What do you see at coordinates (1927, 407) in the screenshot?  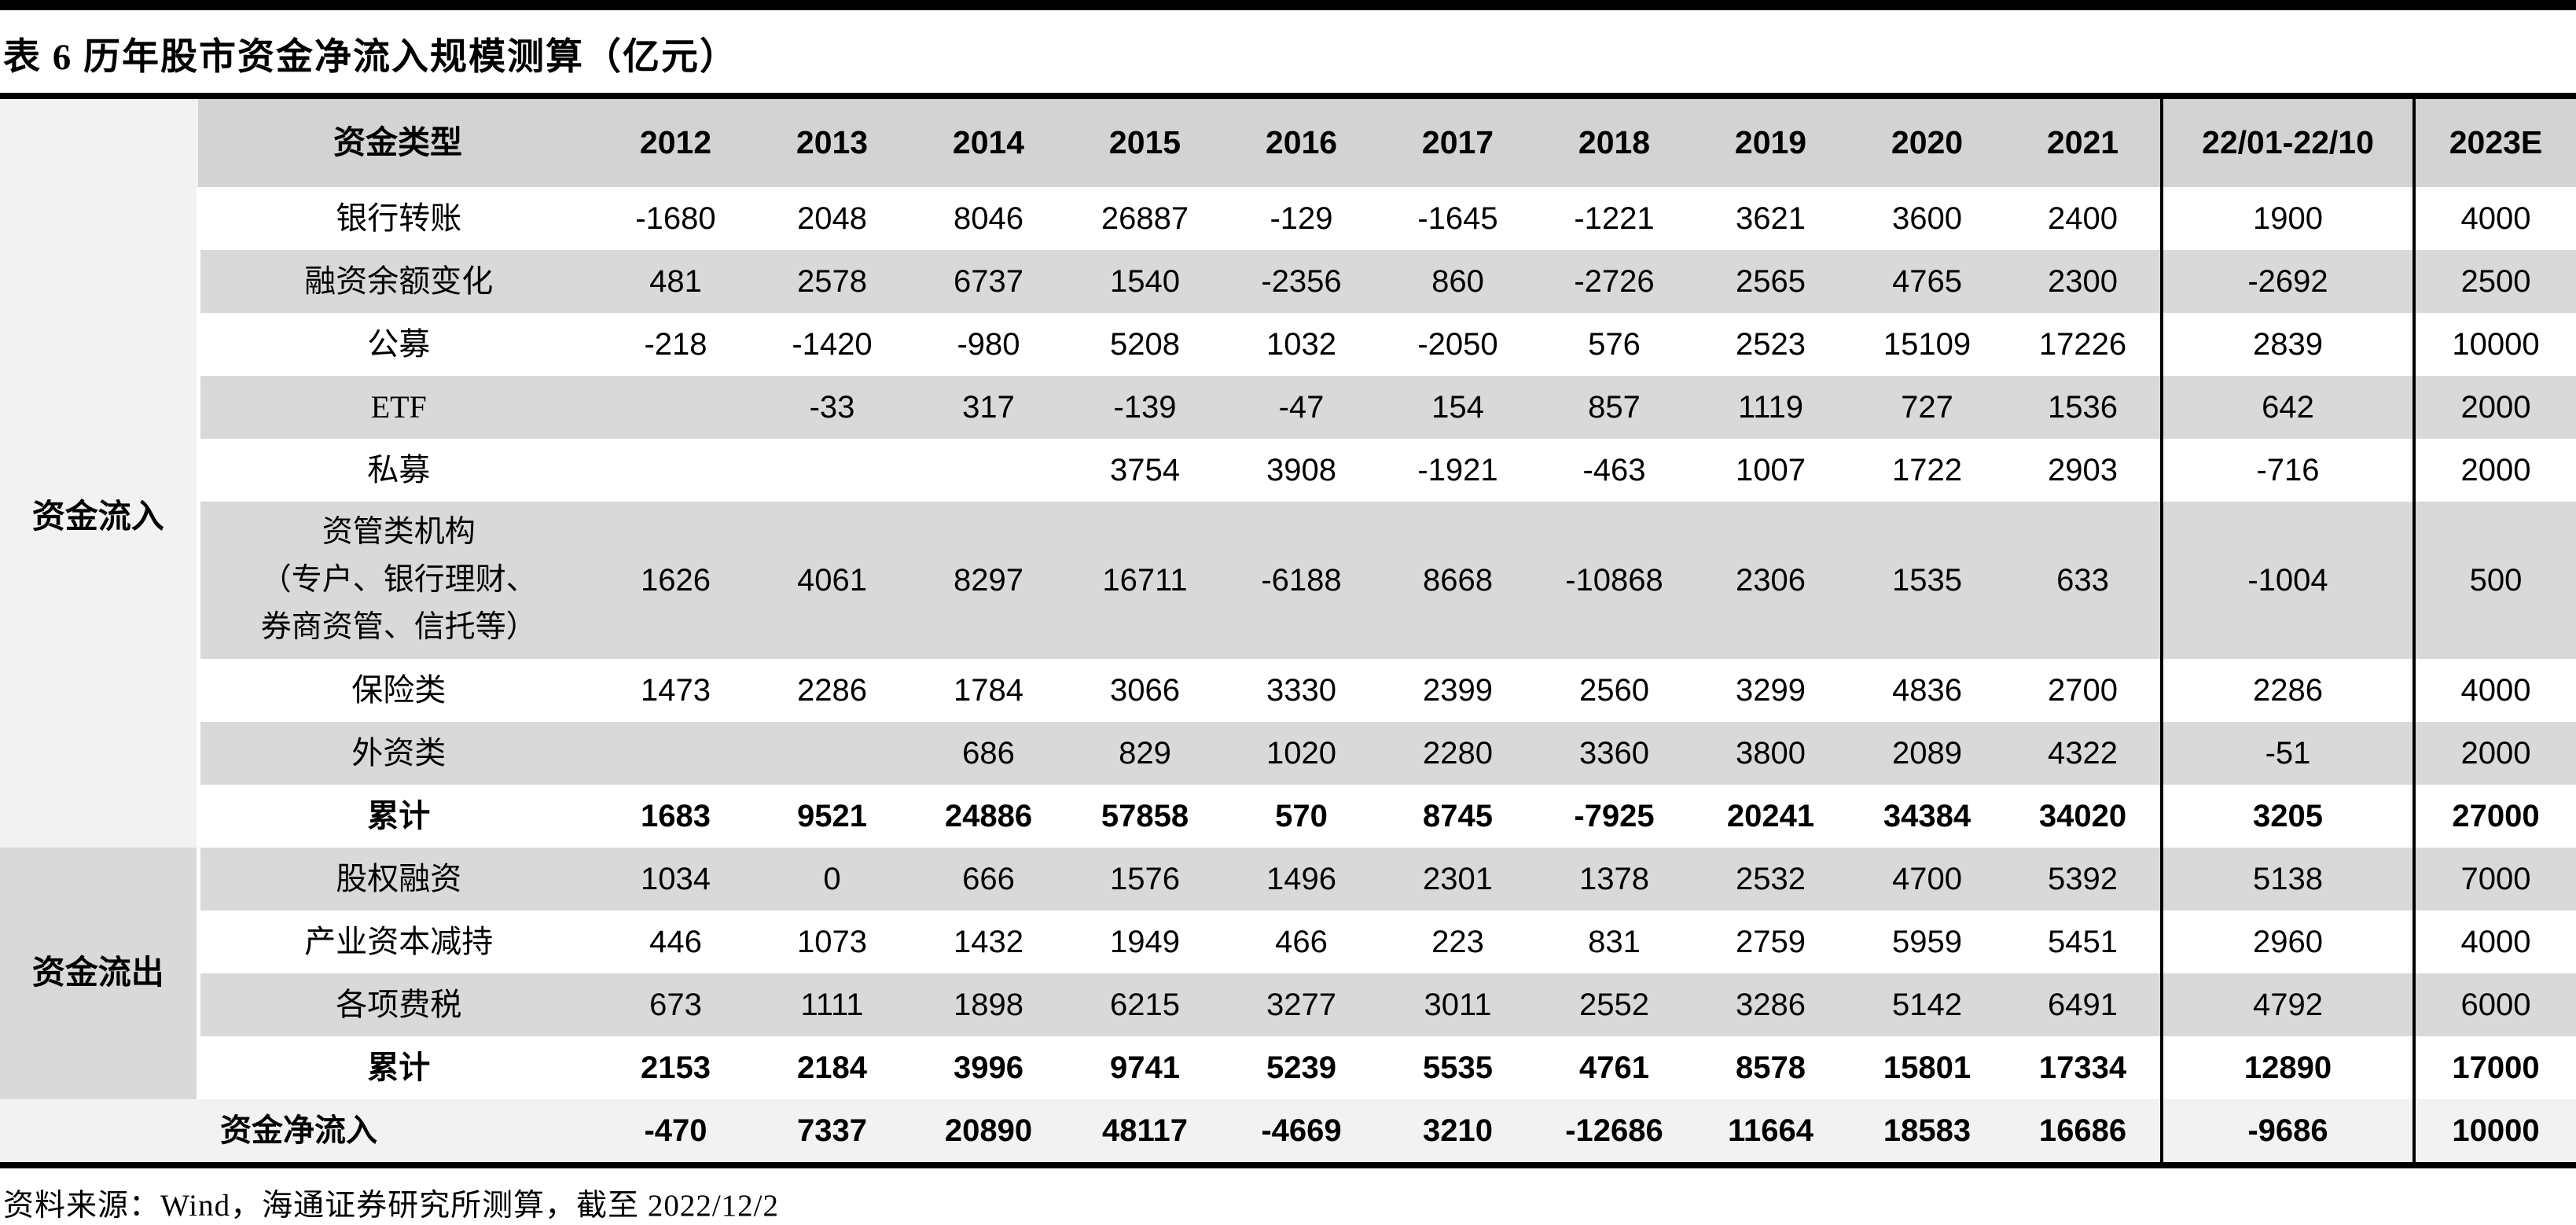 I see `value-cell: 727` at bounding box center [1927, 407].